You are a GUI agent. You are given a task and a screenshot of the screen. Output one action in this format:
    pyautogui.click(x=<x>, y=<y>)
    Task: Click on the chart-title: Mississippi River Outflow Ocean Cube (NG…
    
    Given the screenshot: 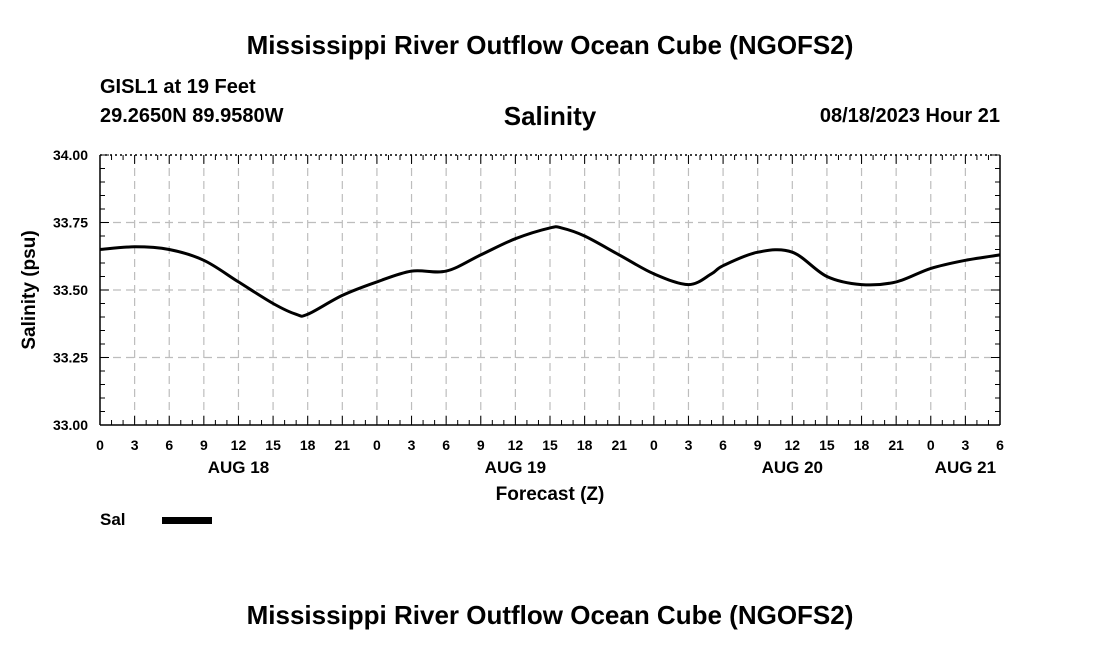 What is the action you would take?
    pyautogui.click(x=550, y=45)
    